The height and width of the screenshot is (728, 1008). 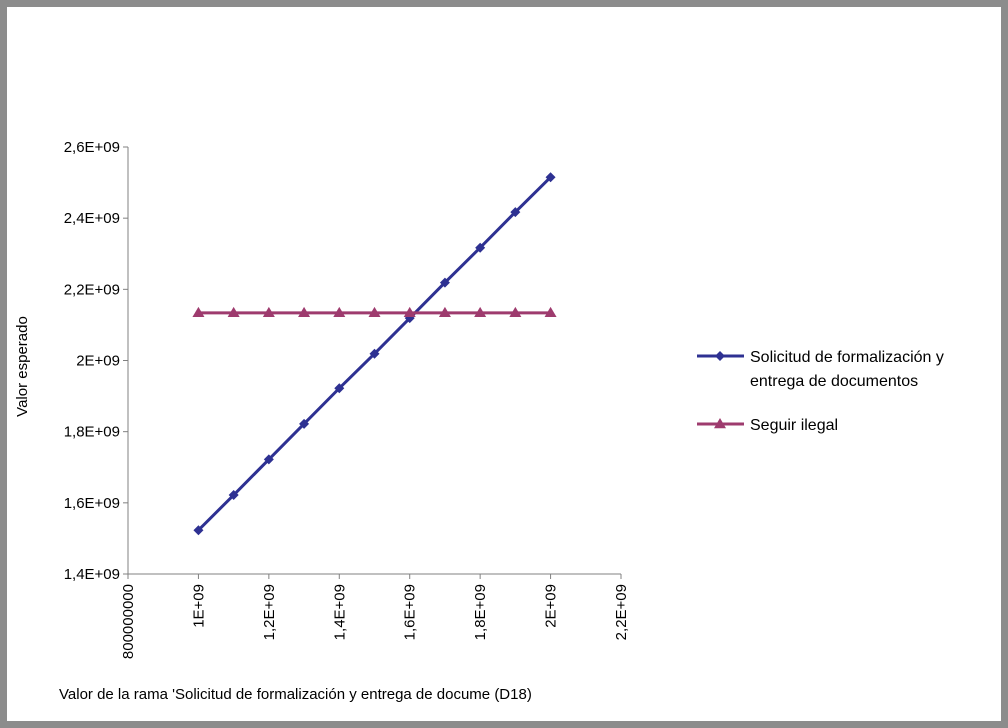 What do you see at coordinates (92, 147) in the screenshot?
I see `y-tick-label: 2,6E+09` at bounding box center [92, 147].